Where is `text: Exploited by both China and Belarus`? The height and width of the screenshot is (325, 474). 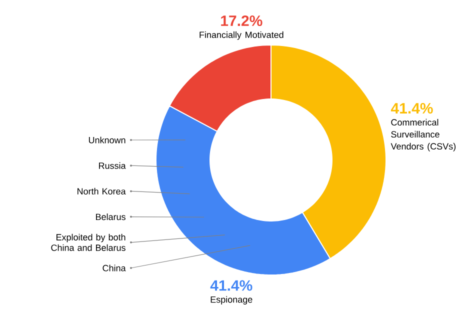 text: Exploited by both China and Belarus is located at coordinates (88, 242).